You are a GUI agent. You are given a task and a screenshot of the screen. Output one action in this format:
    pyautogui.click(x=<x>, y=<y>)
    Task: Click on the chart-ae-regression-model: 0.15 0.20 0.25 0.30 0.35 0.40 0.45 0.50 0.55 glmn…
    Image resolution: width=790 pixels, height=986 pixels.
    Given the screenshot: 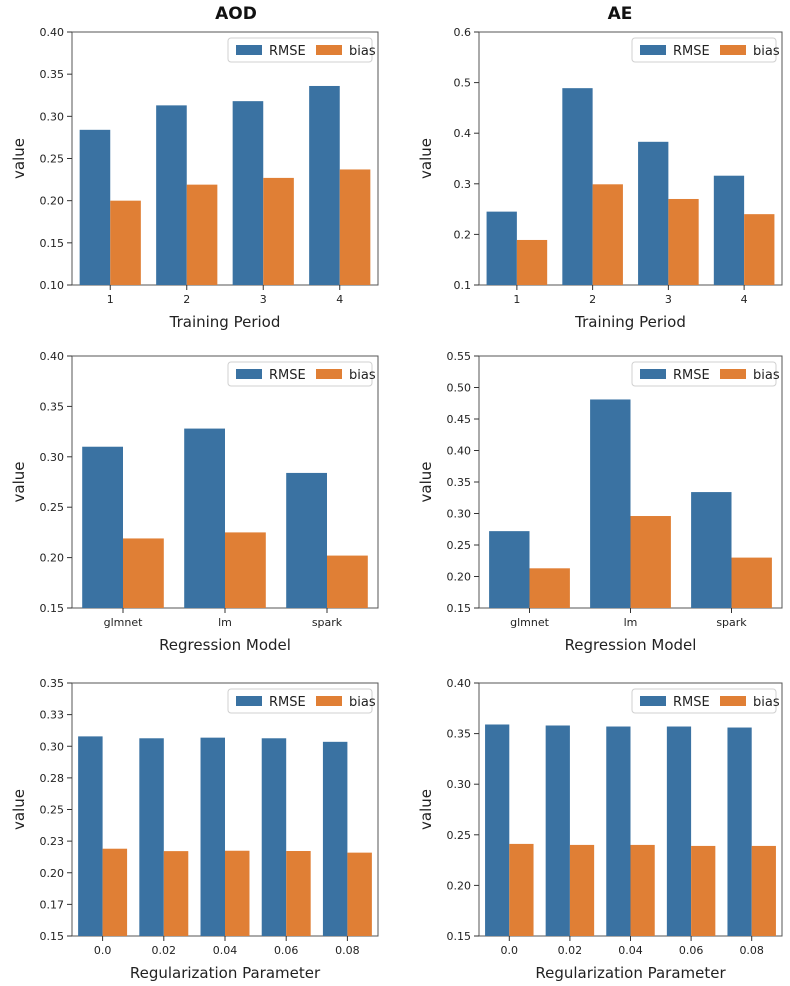 What is the action you would take?
    pyautogui.click(x=600, y=502)
    